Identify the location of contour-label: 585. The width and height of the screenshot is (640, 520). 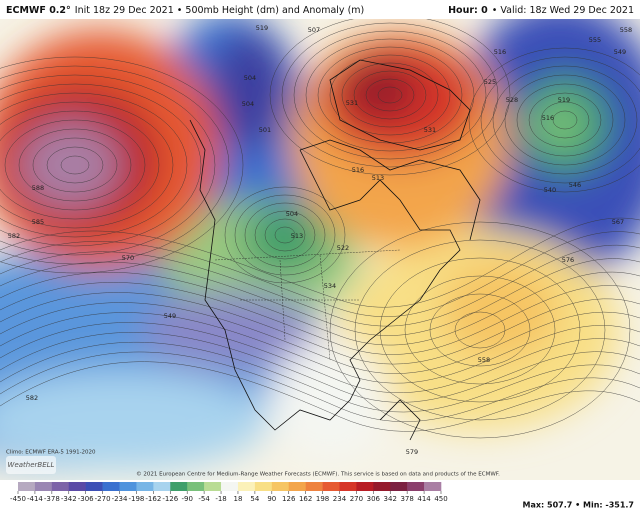
(38, 222).